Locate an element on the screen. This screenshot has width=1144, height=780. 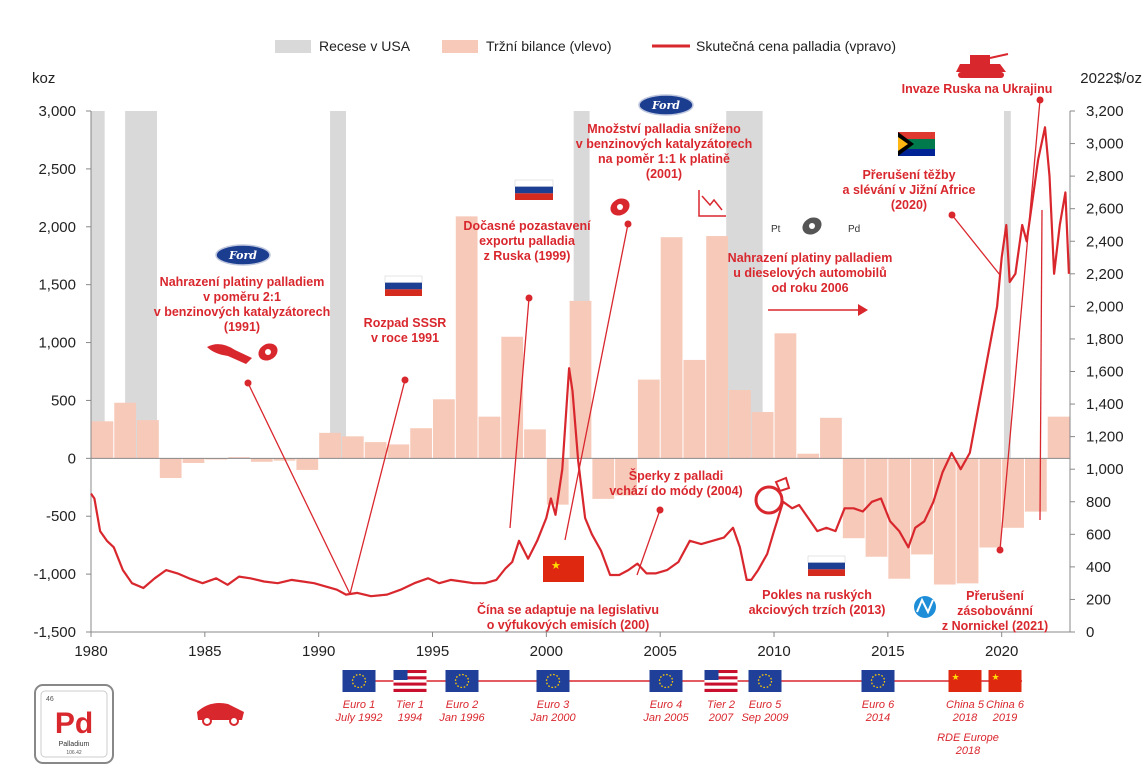
annotation-rusmarket-line: akciových trzích (2013) is located at coordinates (817, 610).